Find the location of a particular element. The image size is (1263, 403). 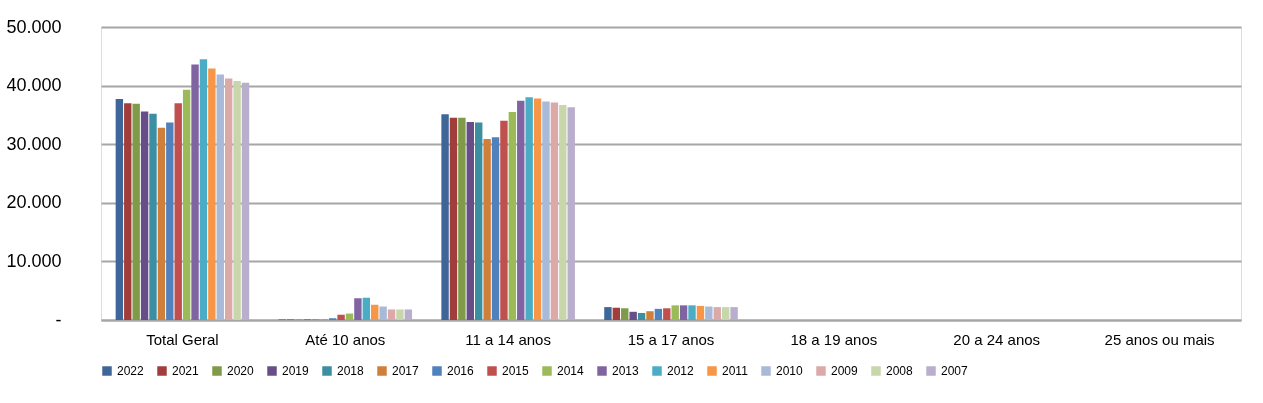

y-tick-label: 20.000 is located at coordinates (34, 202).